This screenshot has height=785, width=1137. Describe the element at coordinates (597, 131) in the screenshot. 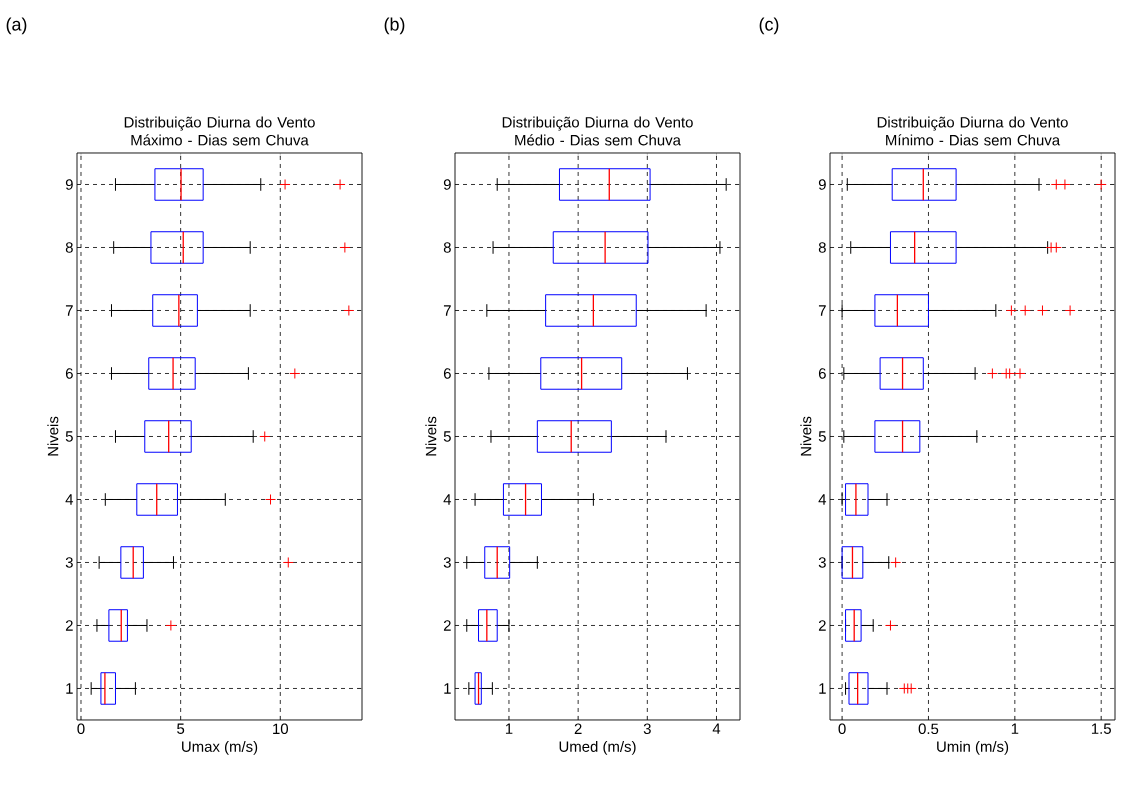

I see `chart-title: Distribuição Diurna do Vento Médio - Dias sem Chuva` at that location.